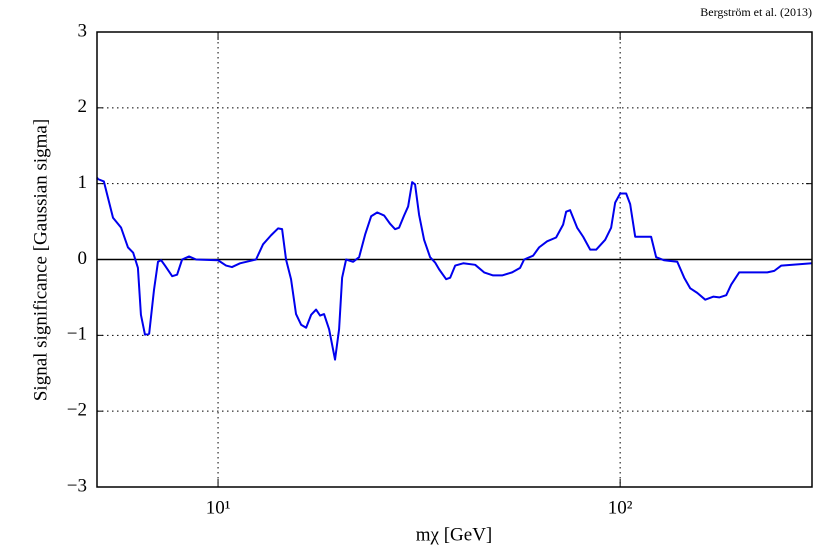  I want to click on y-tick-label: 1, so click(83, 182).